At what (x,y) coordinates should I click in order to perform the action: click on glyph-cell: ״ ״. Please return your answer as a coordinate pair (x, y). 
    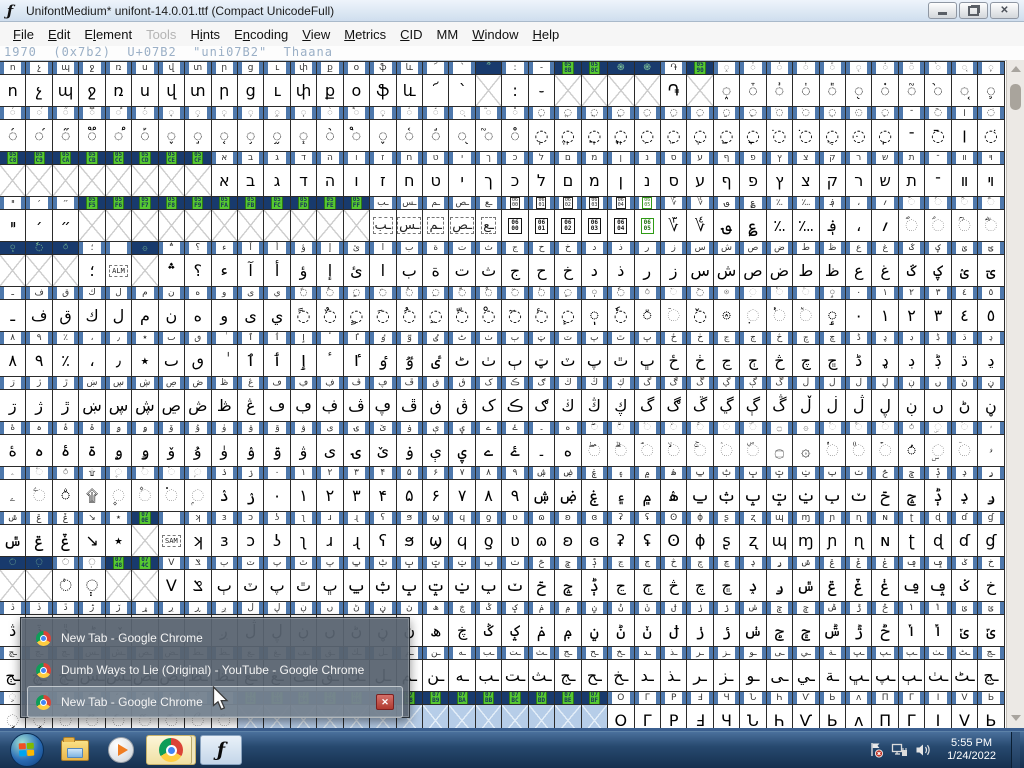
    Looking at the image, I should click on (66, 218).